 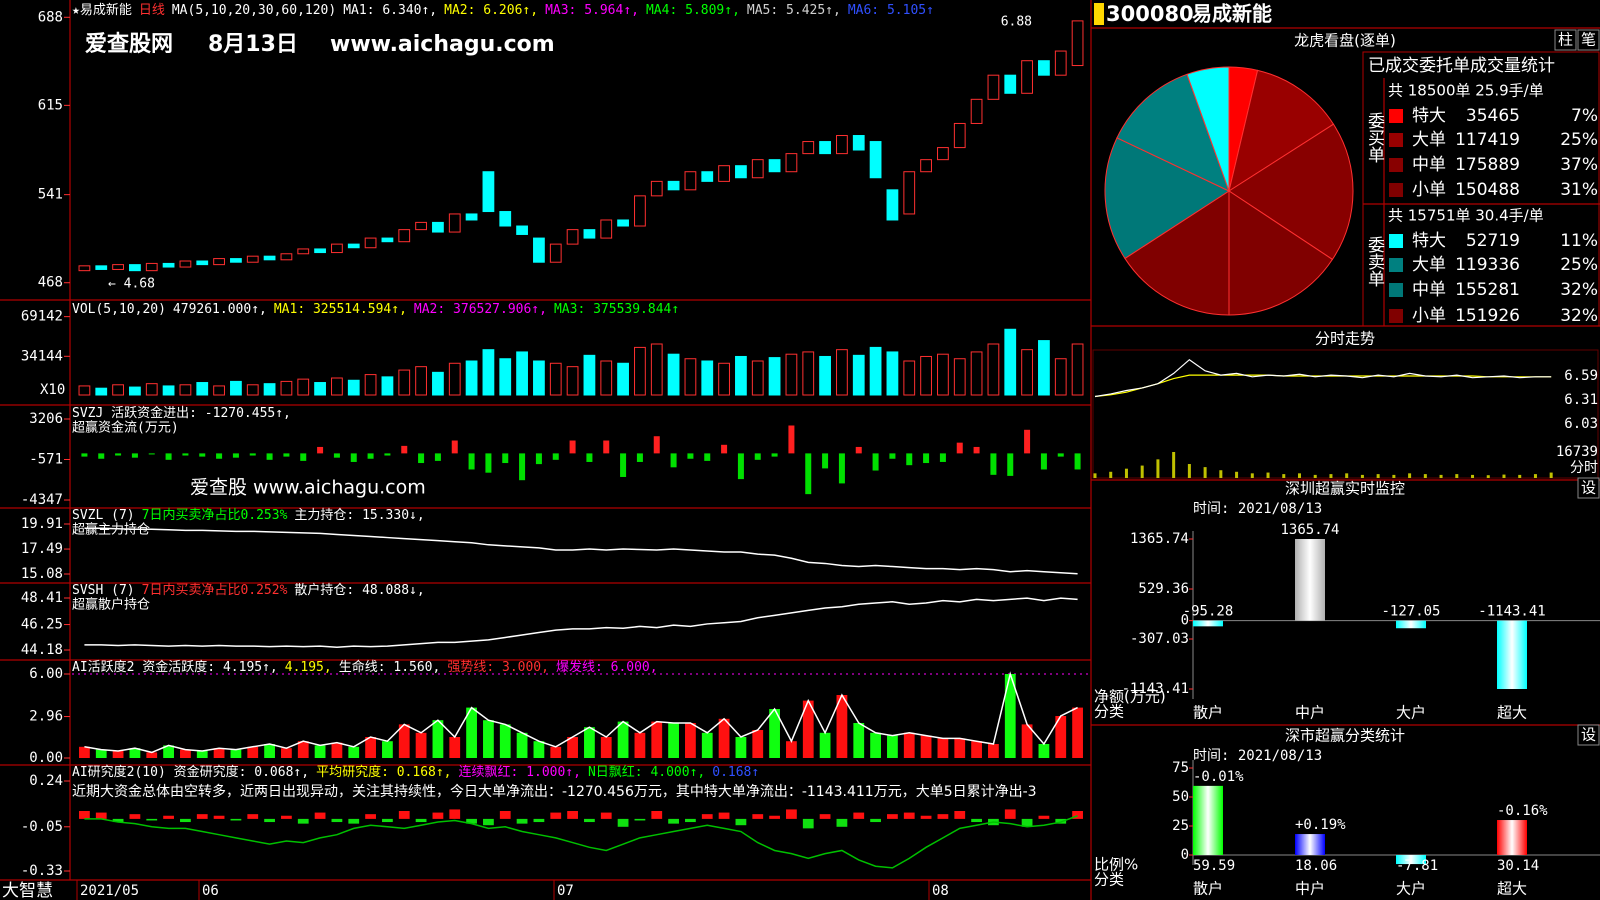 I want to click on value-label: 59.59, so click(x=1214, y=866).